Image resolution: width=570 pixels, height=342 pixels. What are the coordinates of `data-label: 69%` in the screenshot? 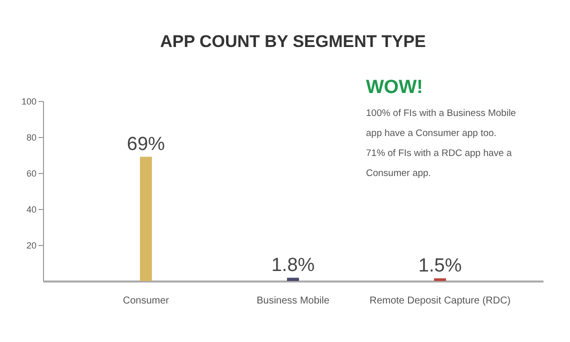 It's located at (146, 144).